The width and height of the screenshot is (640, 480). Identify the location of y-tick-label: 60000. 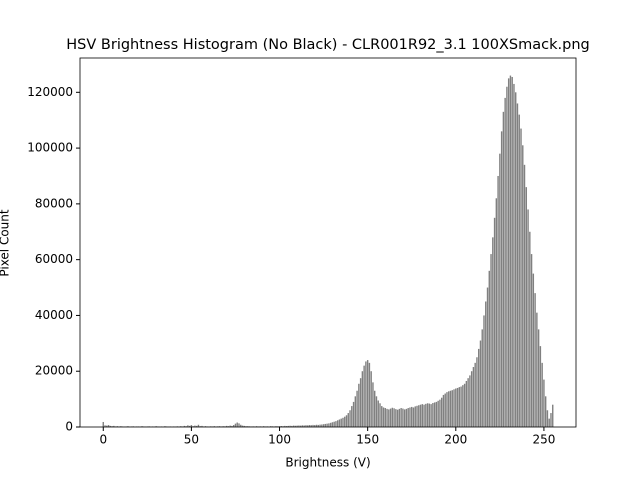
(54, 259).